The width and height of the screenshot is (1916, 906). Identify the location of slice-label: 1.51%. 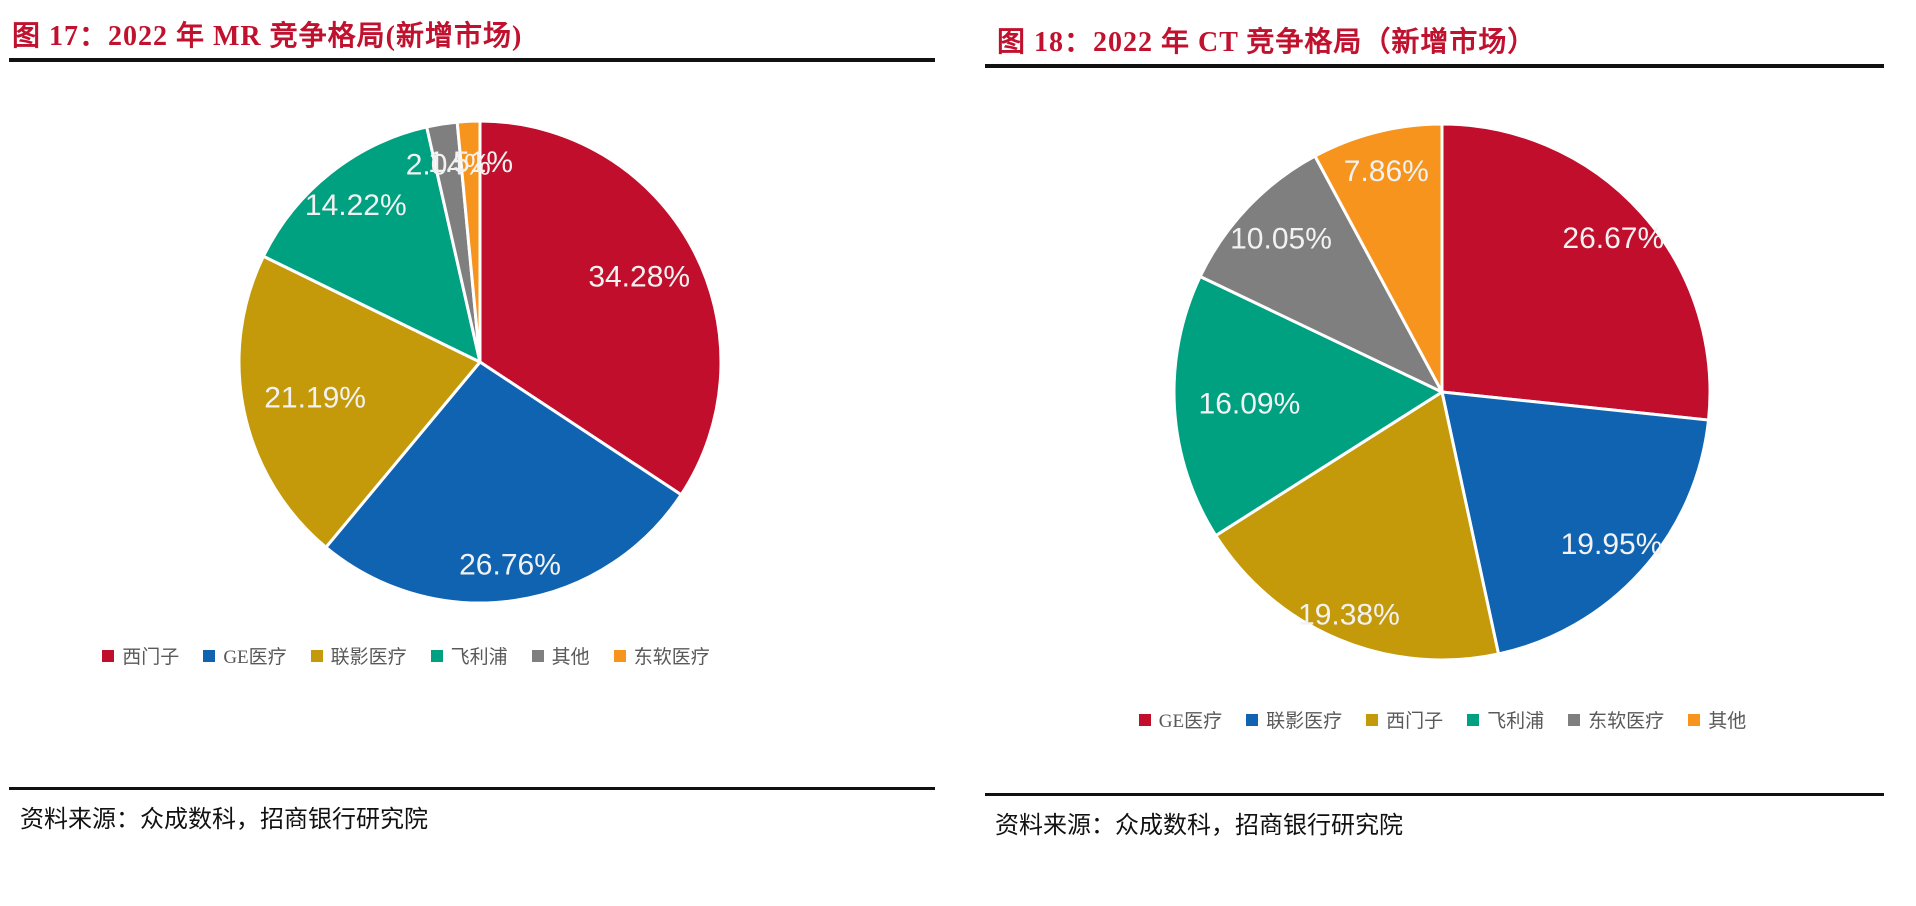
(470, 162).